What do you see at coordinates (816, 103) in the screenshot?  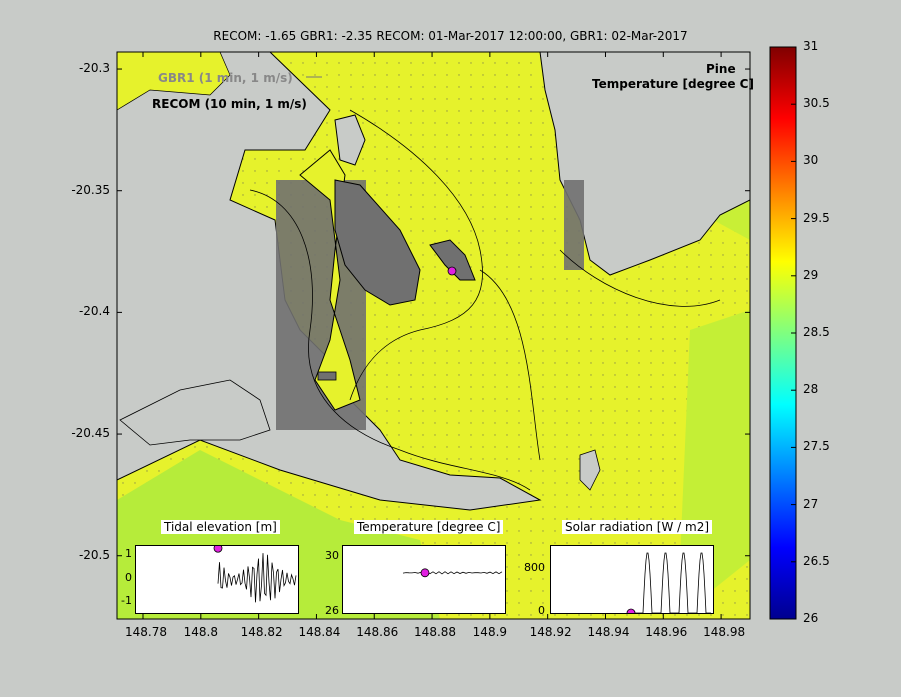 I see `colorbar-tick-label: 30.5` at bounding box center [816, 103].